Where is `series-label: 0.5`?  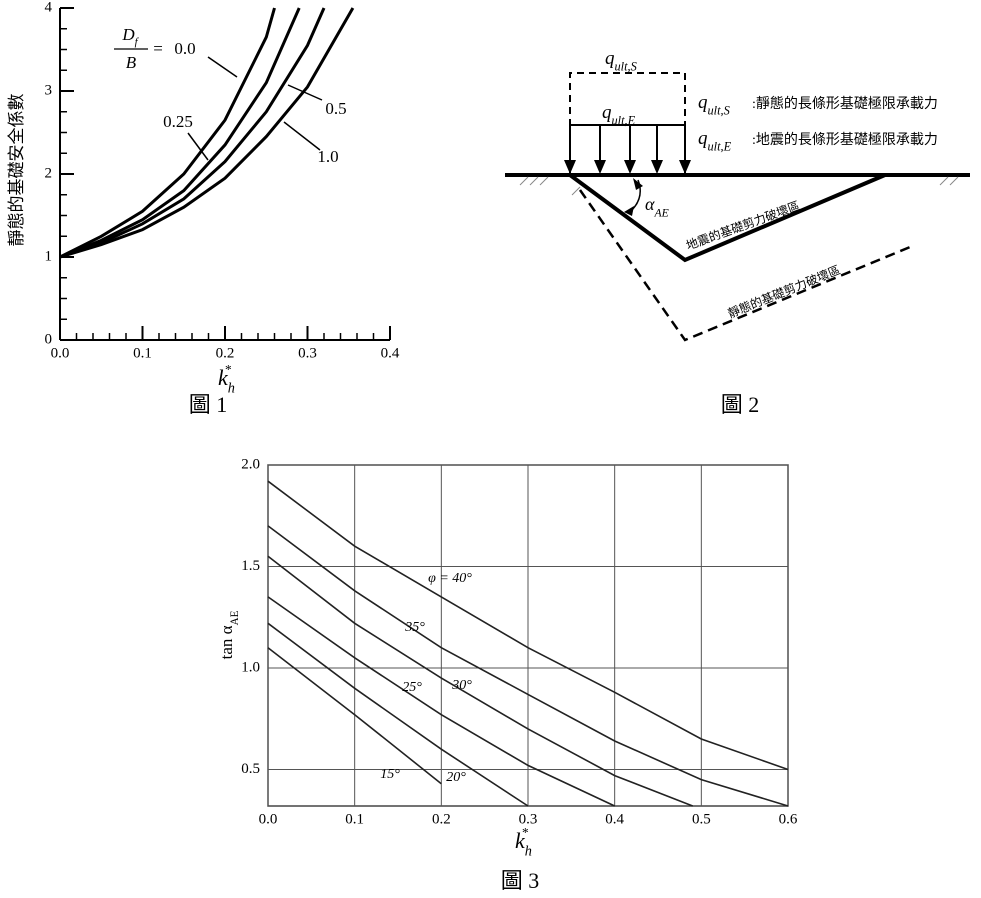
series-label: 0.5 is located at coordinates (335, 108).